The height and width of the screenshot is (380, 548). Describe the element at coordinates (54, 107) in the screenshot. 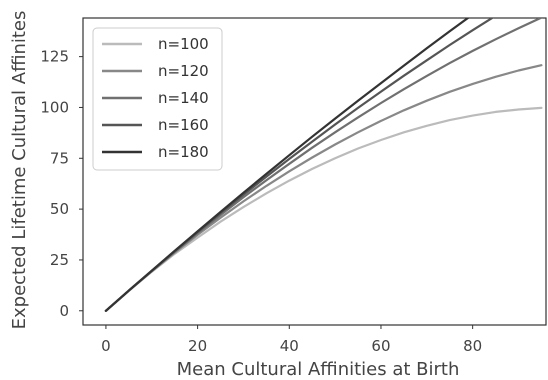

I see `y-tick-label: 100` at that location.